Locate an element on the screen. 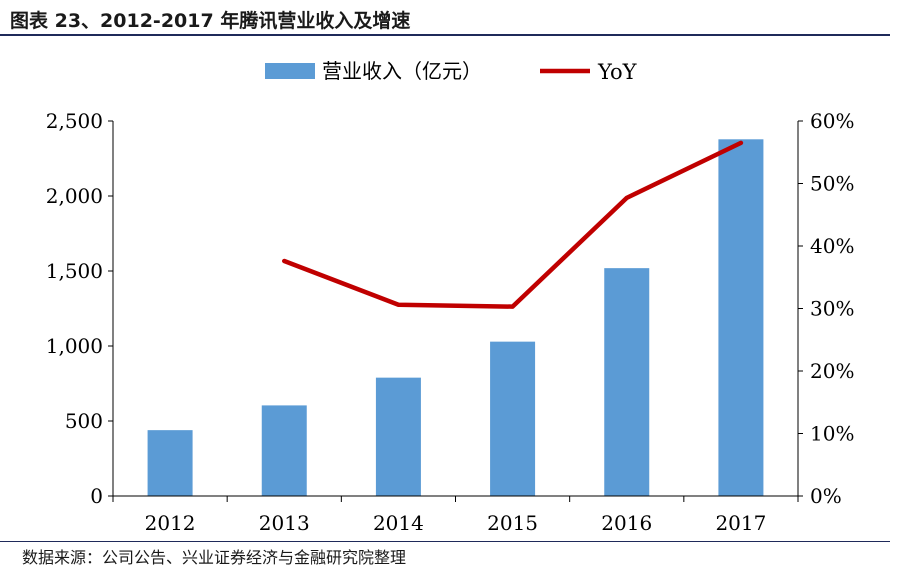 The width and height of the screenshot is (900, 568). x-tick-label: 2015 is located at coordinates (512, 523).